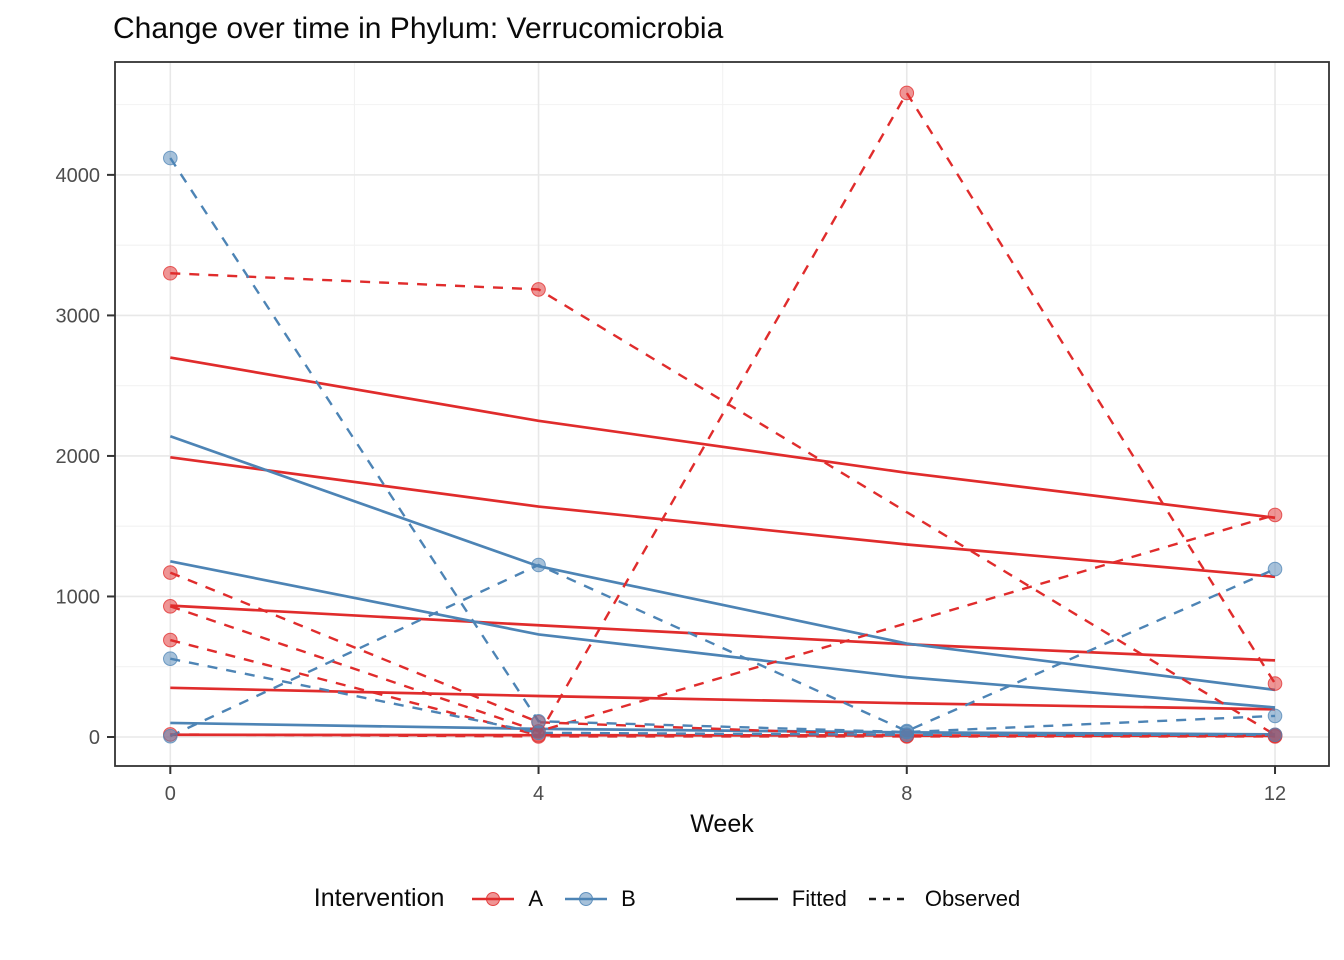 The image size is (1344, 960). What do you see at coordinates (722, 824) in the screenshot?
I see `x-axis-title: Week` at bounding box center [722, 824].